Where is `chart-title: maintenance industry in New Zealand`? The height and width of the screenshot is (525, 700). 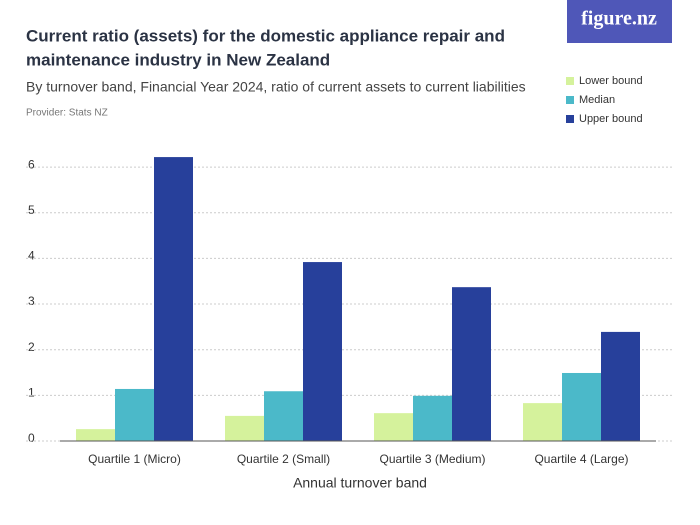 chart-title: maintenance industry in New Zealand is located at coordinates (178, 59).